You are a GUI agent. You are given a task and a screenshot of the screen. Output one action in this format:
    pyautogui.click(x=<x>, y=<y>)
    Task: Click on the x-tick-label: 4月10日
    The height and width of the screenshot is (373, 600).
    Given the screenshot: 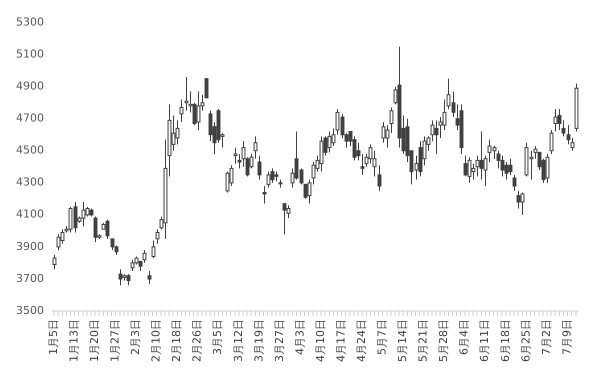 What is the action you would take?
    pyautogui.click(x=320, y=340)
    